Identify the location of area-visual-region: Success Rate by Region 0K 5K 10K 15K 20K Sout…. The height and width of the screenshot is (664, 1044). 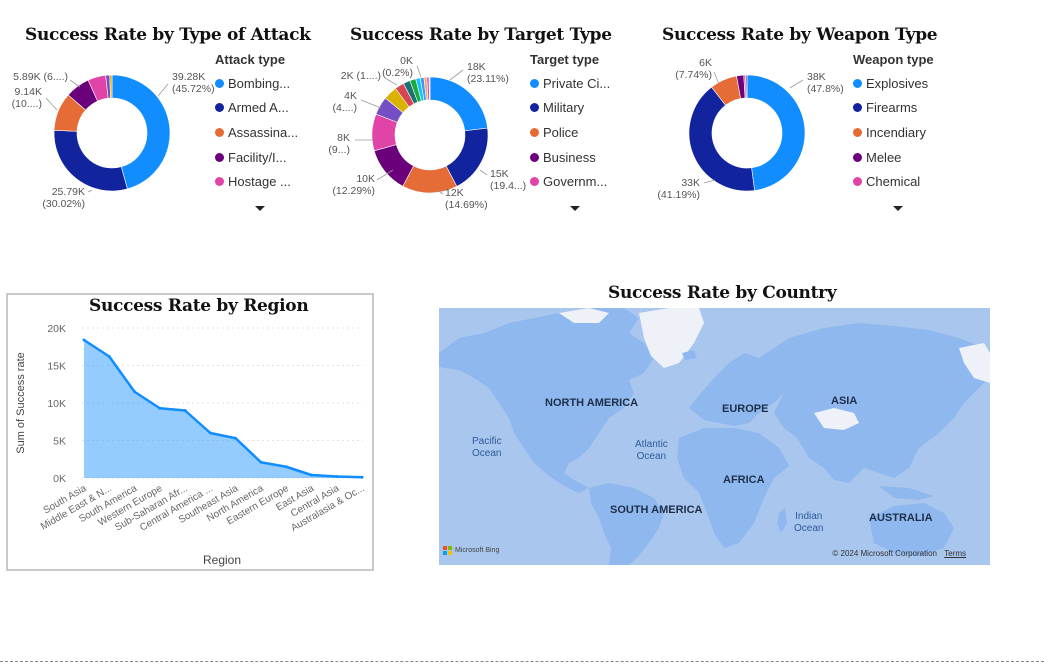
(190, 432).